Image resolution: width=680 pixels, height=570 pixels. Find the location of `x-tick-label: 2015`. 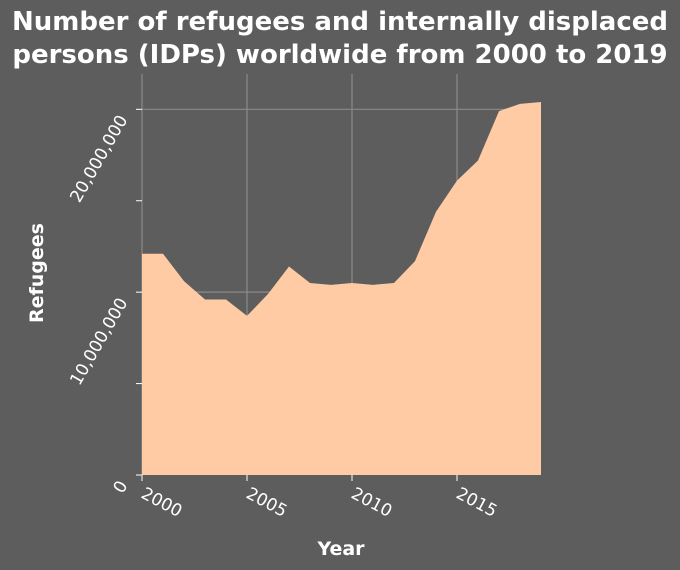

x-tick-label: 2015 is located at coordinates (477, 503).